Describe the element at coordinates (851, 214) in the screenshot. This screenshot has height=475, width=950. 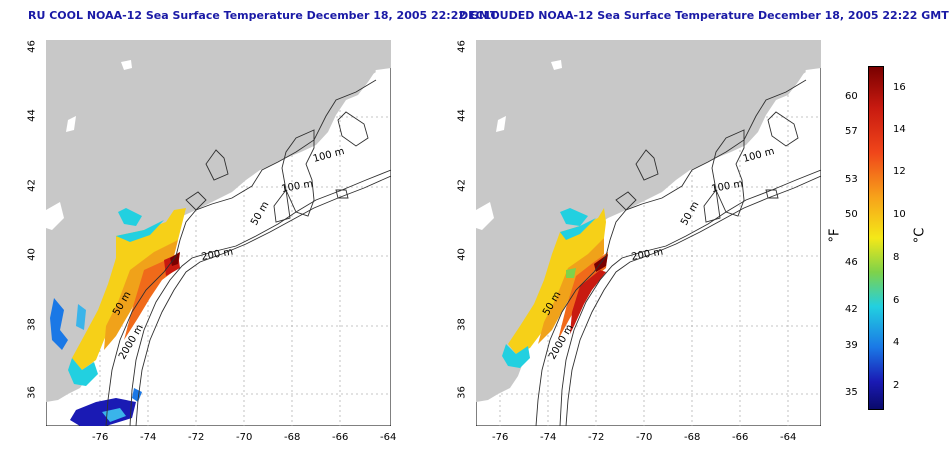
I see `fahrenheit-tick: 50` at that location.